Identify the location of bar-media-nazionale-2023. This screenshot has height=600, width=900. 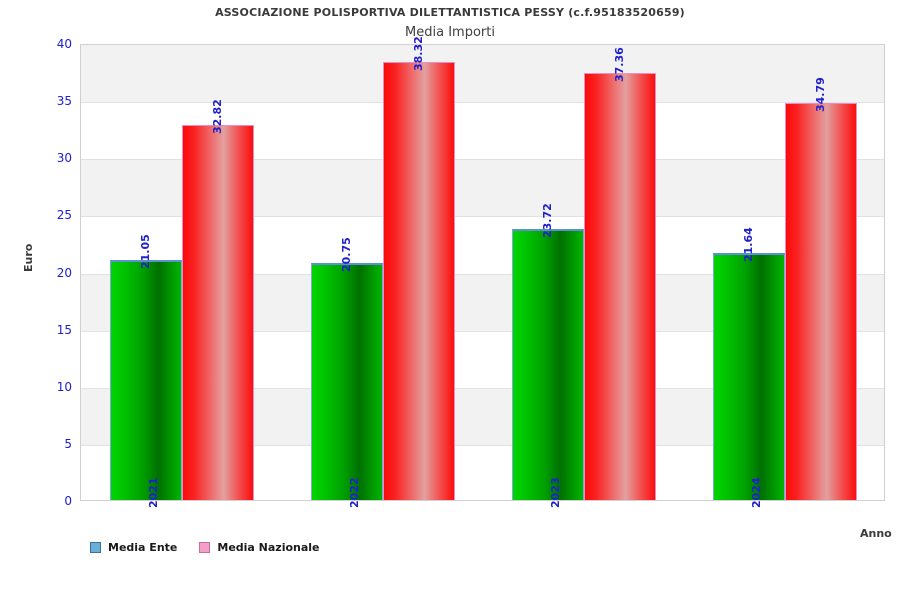
(620, 286).